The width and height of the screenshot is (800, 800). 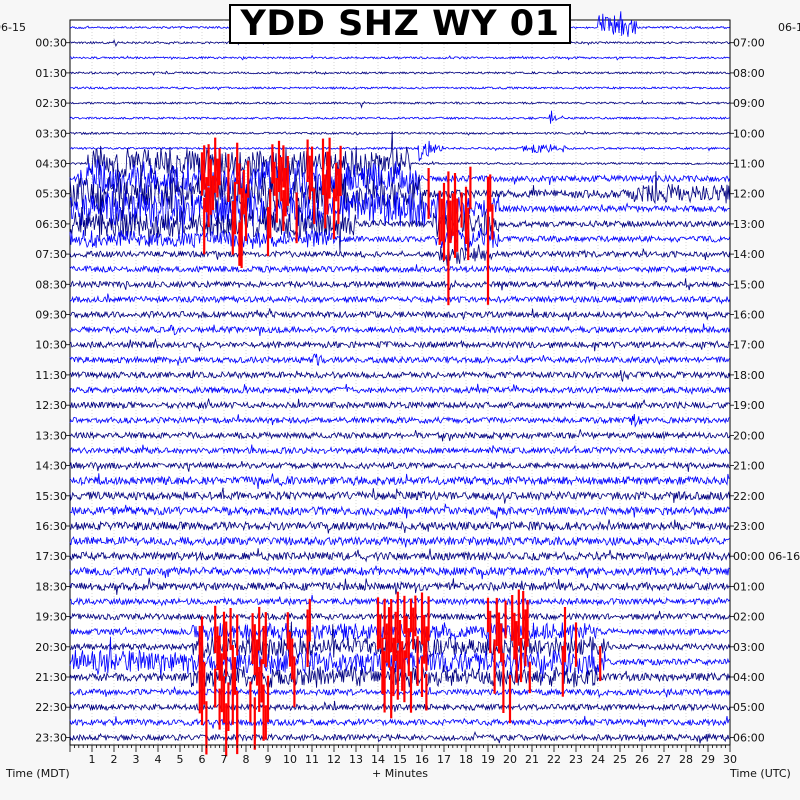 What do you see at coordinates (749, 103) in the screenshot?
I see `y-right-tick-label: 09:00` at bounding box center [749, 103].